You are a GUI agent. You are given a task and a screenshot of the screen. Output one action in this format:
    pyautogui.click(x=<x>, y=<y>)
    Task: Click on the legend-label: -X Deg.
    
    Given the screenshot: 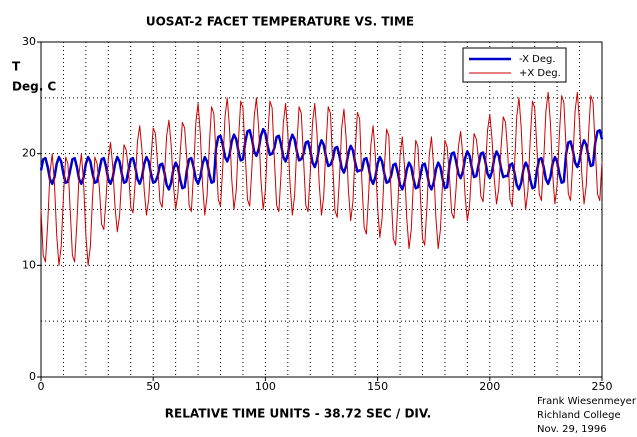 What is the action you would take?
    pyautogui.click(x=537, y=59)
    